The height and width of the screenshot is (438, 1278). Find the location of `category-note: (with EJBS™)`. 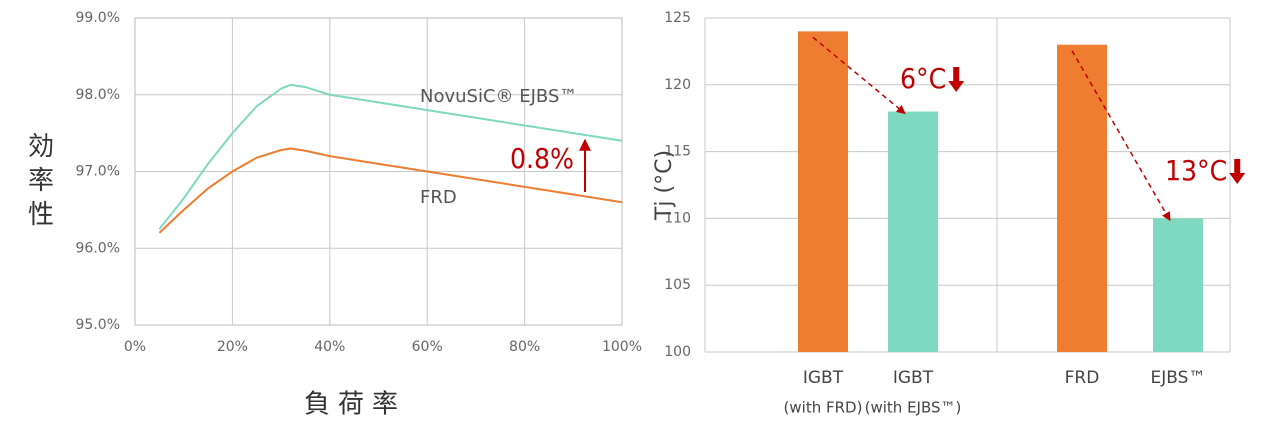

category-note: (with EJBS™) is located at coordinates (913, 408).